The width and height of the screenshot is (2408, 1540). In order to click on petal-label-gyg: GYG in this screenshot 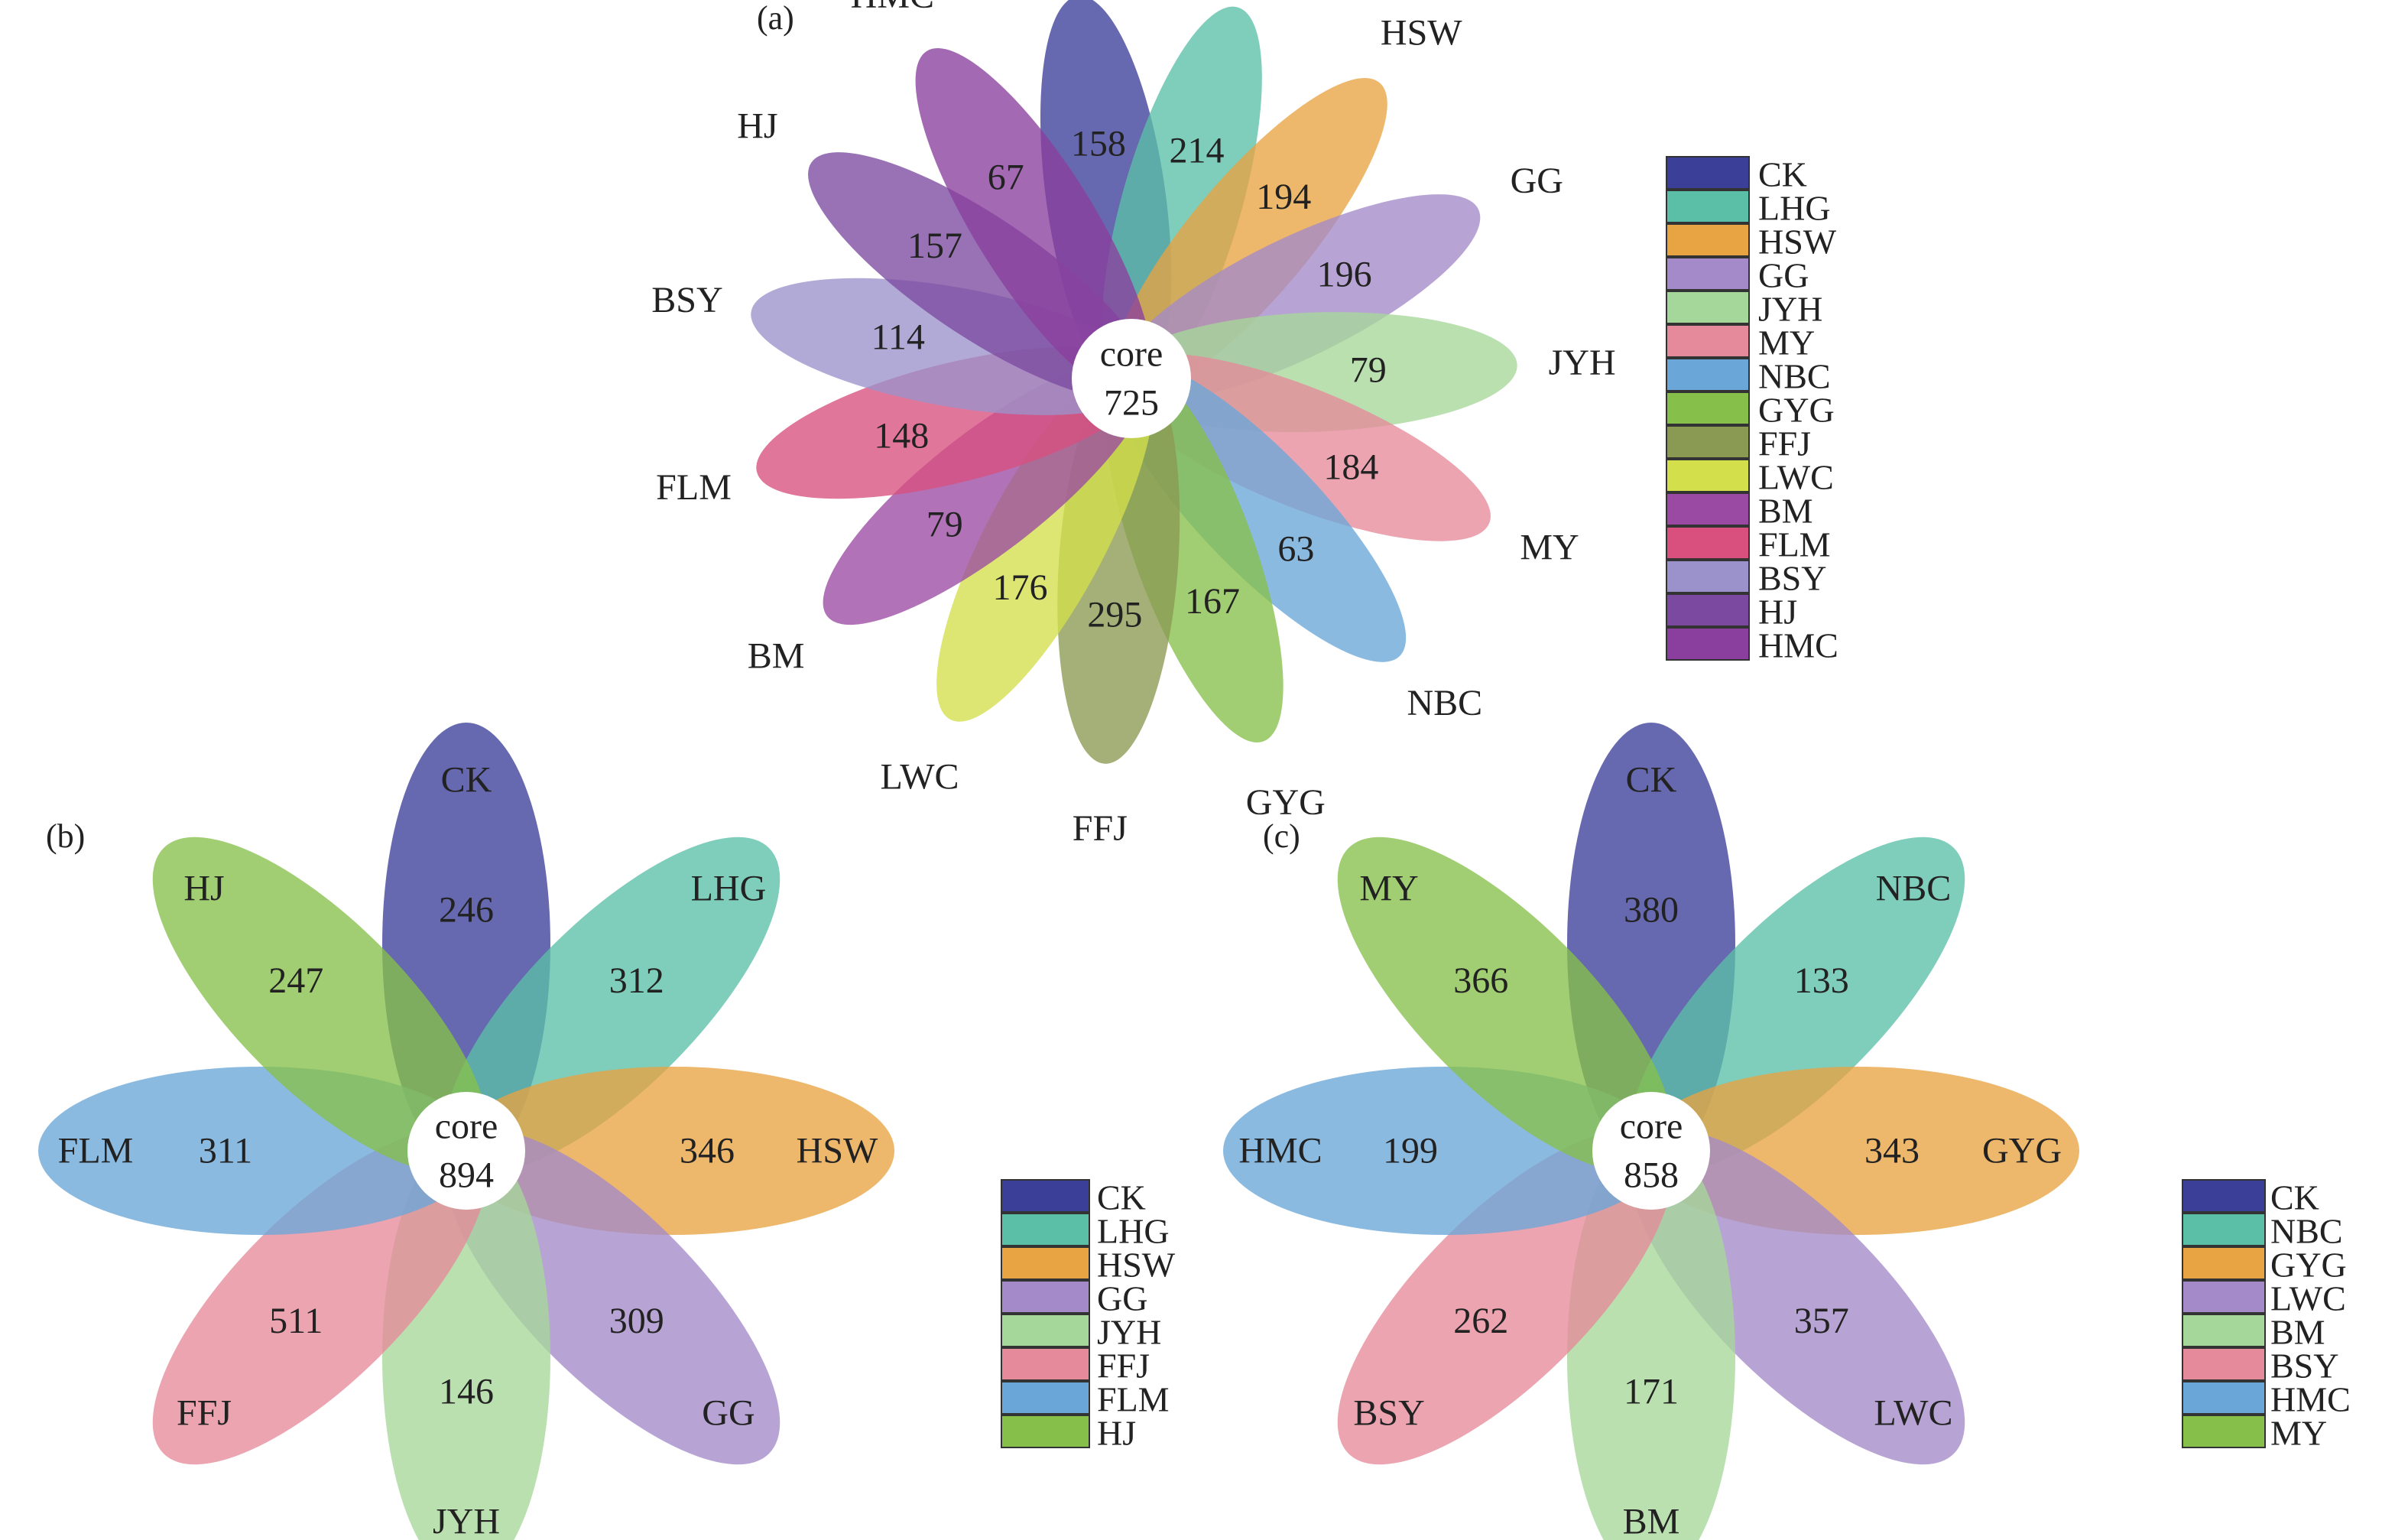, I will do `click(1286, 802)`.